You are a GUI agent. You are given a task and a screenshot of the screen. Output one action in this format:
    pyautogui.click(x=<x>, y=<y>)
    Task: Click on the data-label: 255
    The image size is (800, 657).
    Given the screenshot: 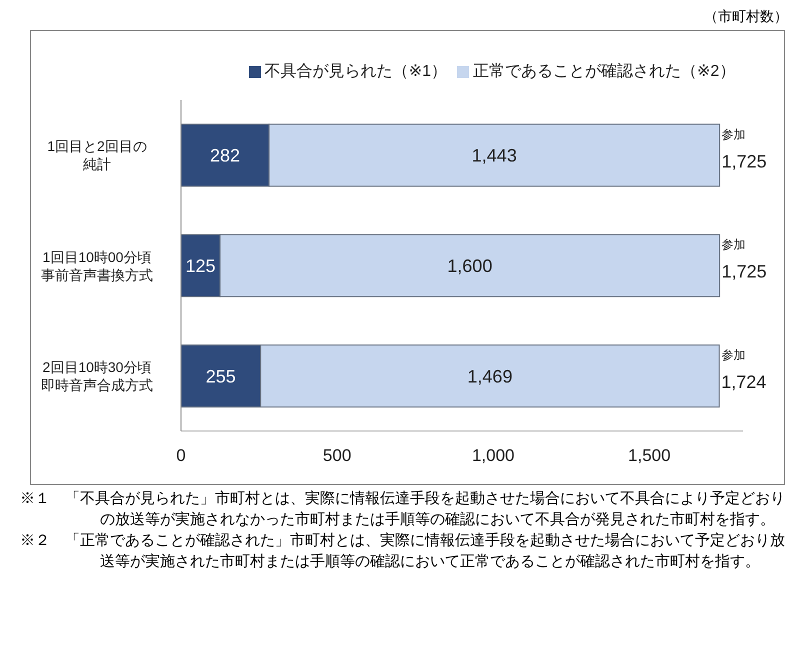 What is the action you would take?
    pyautogui.click(x=221, y=376)
    